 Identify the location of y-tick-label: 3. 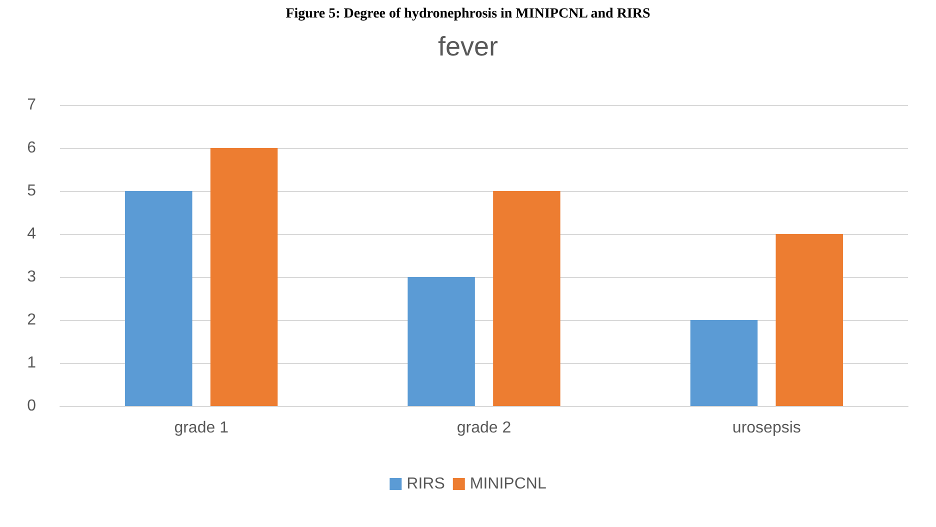
(31, 277).